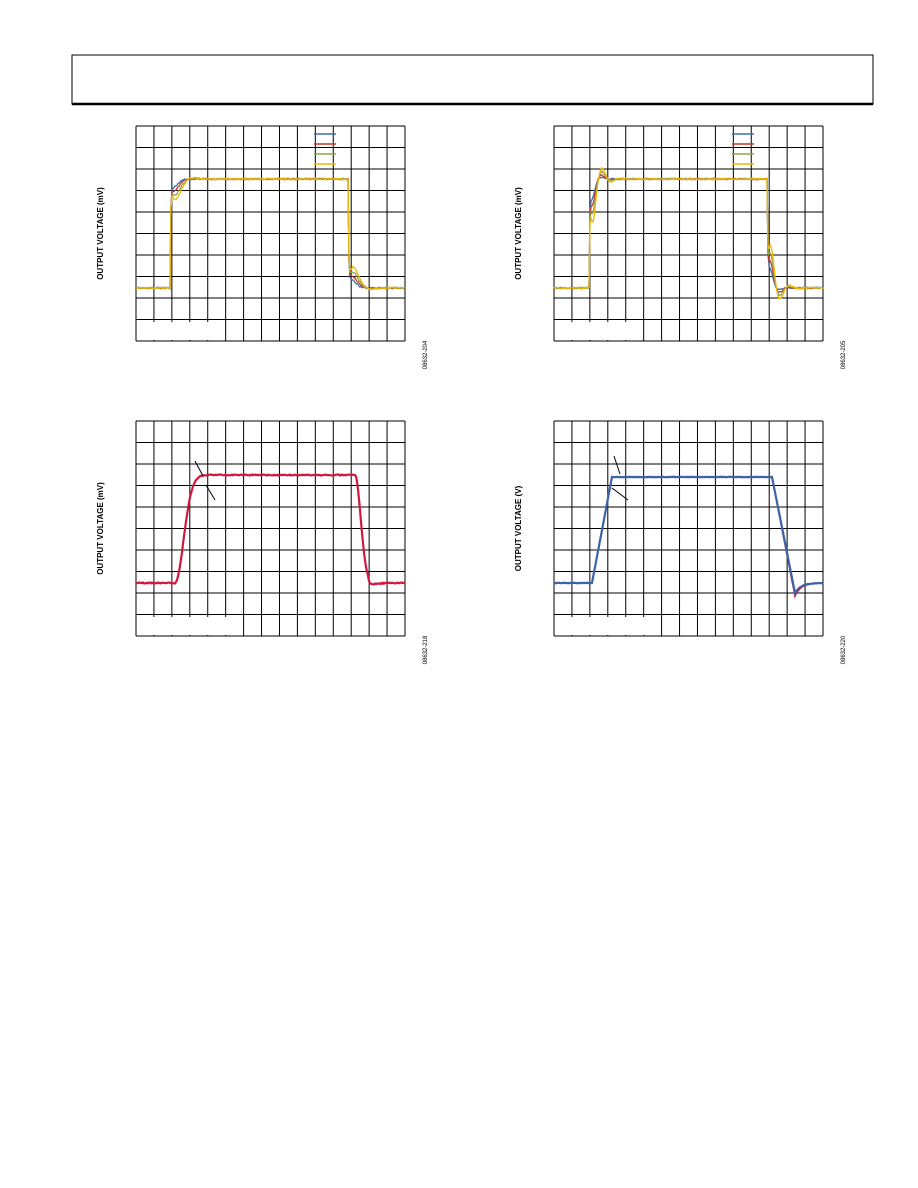 The height and width of the screenshot is (1188, 918). Describe the element at coordinates (472, 79) in the screenshot. I see `header-box` at that location.